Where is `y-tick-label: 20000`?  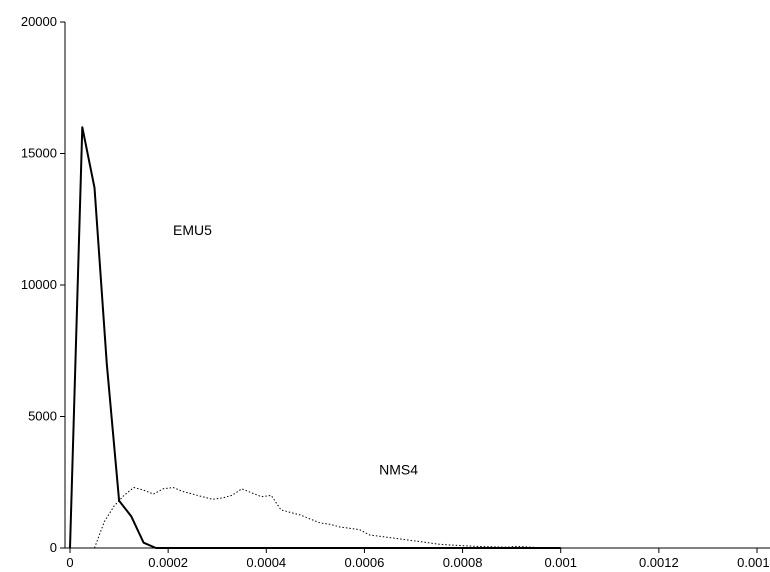
y-tick-label: 20000 is located at coordinates (39, 21).